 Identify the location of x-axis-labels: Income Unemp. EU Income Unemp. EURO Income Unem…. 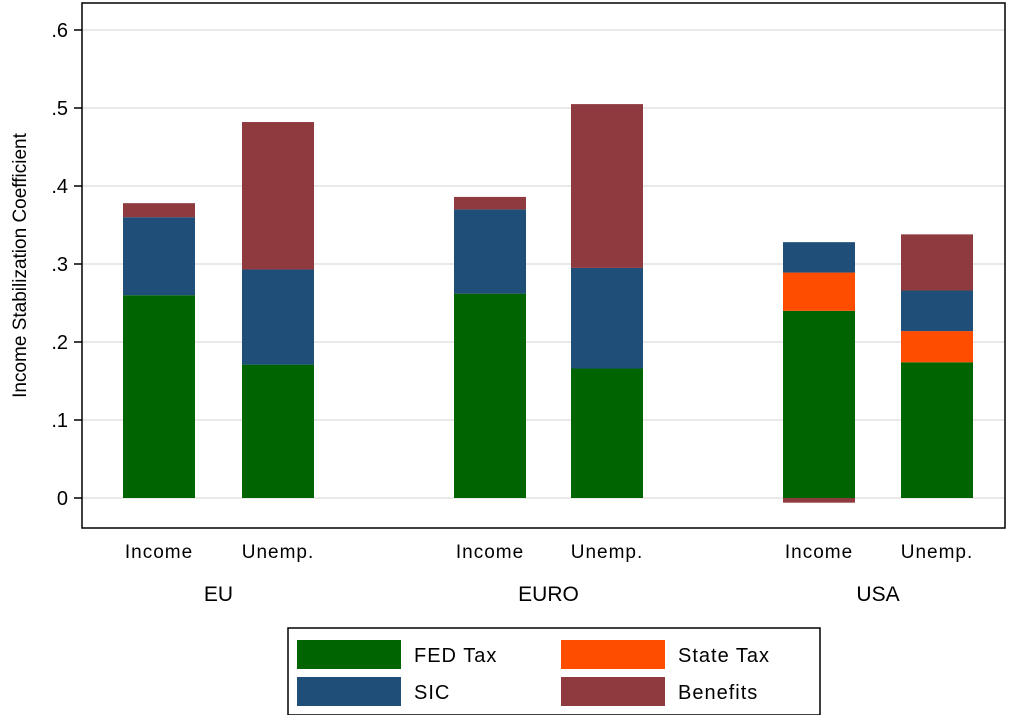
(549, 574).